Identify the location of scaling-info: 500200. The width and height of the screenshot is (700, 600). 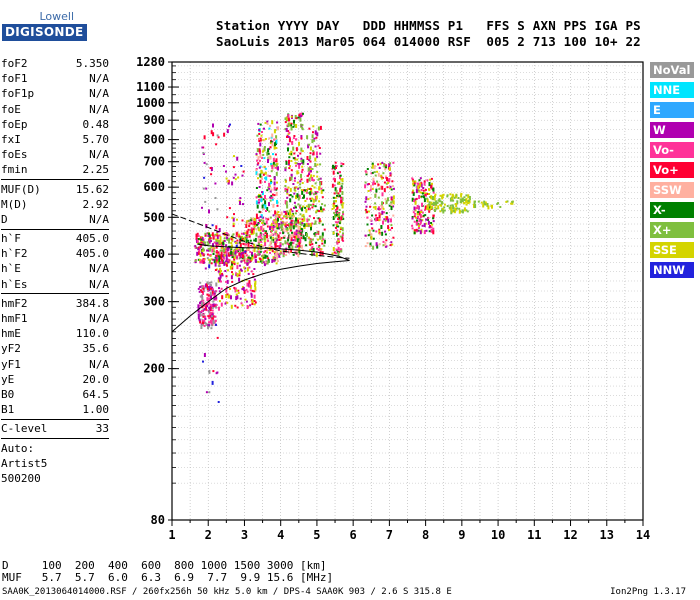
(21, 478).